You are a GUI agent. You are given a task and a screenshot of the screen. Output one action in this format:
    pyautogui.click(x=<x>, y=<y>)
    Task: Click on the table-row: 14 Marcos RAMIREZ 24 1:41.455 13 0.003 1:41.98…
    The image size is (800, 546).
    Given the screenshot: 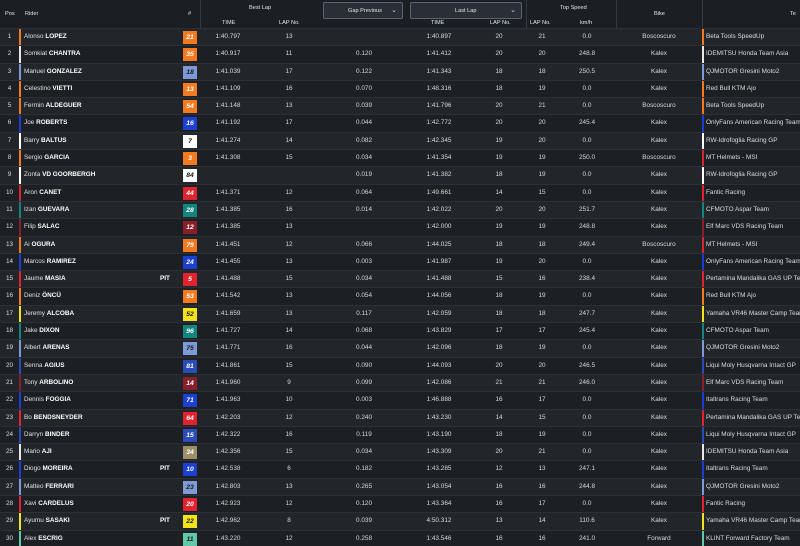 What is the action you would take?
    pyautogui.click(x=400, y=261)
    